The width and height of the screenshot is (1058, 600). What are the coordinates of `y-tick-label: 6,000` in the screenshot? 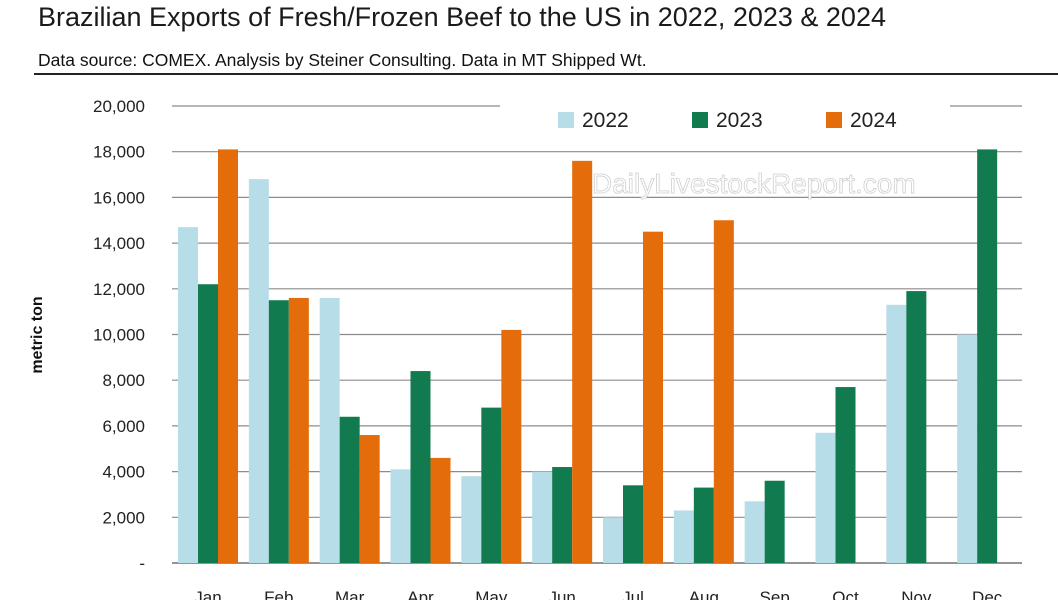 It's located at (123, 426).